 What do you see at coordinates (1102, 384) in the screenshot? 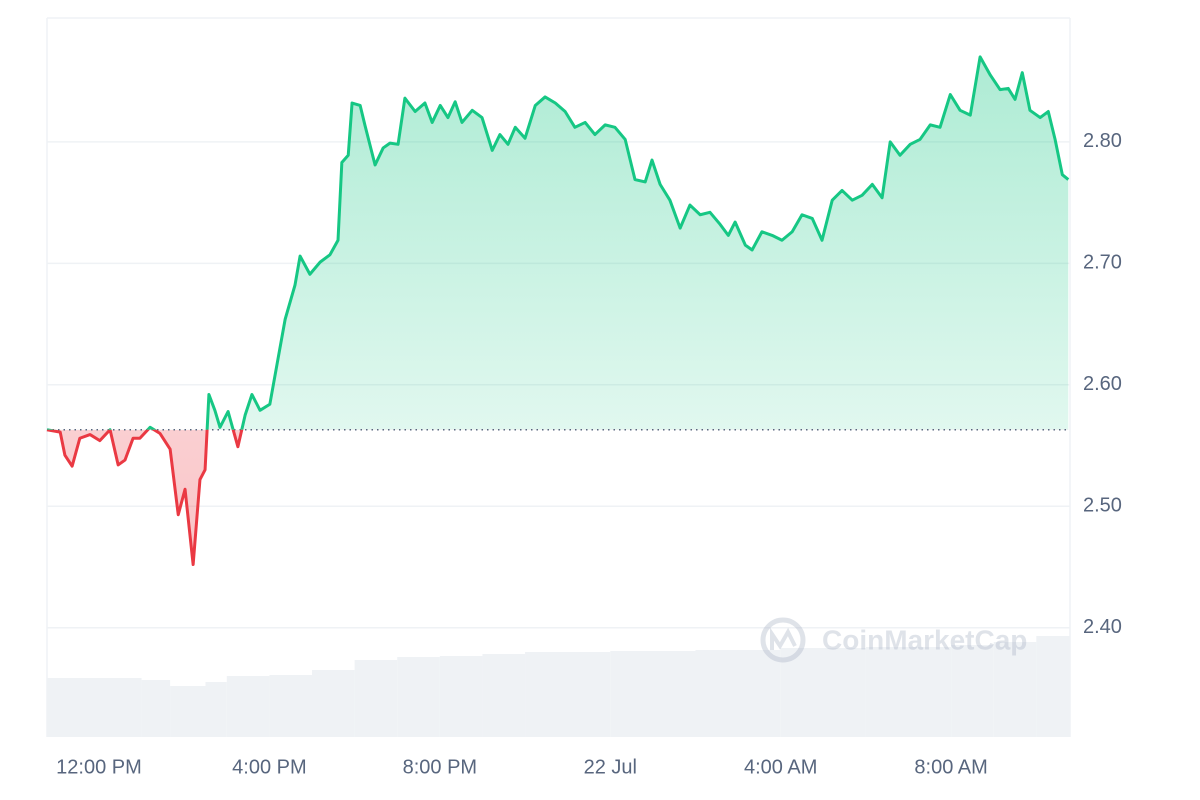
I see `y-tick-label: 2.60` at bounding box center [1102, 384].